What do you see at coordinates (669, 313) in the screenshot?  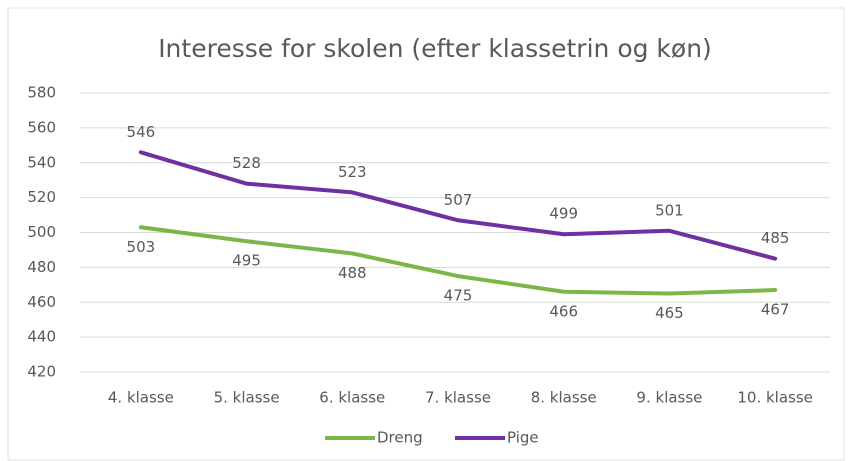 I see `data-label: 465` at bounding box center [669, 313].